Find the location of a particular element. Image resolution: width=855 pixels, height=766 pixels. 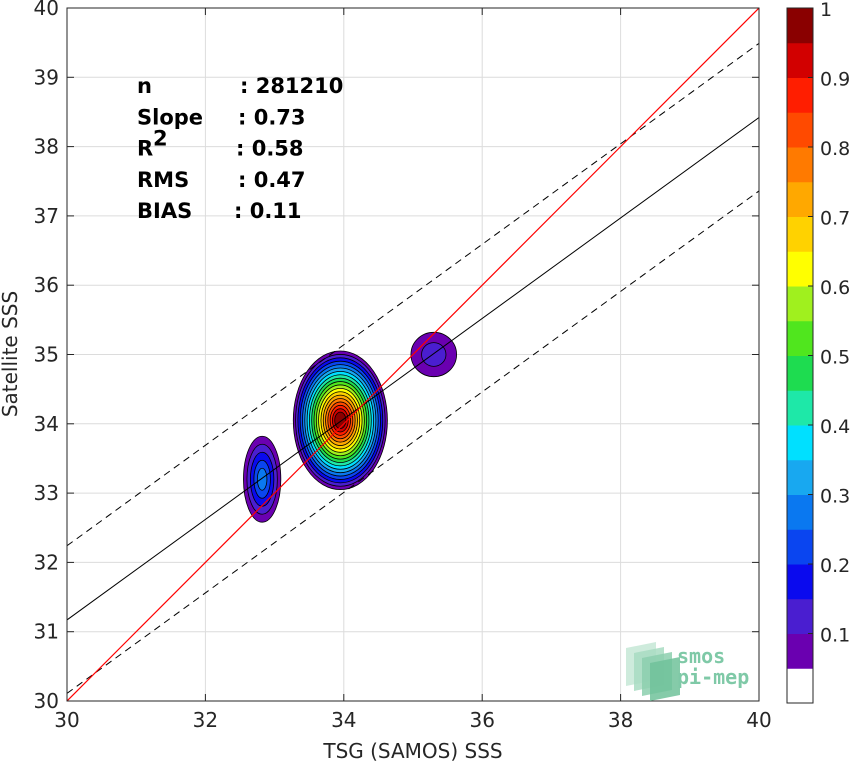

colorbar-tick-label: 0.7 is located at coordinates (835, 219).